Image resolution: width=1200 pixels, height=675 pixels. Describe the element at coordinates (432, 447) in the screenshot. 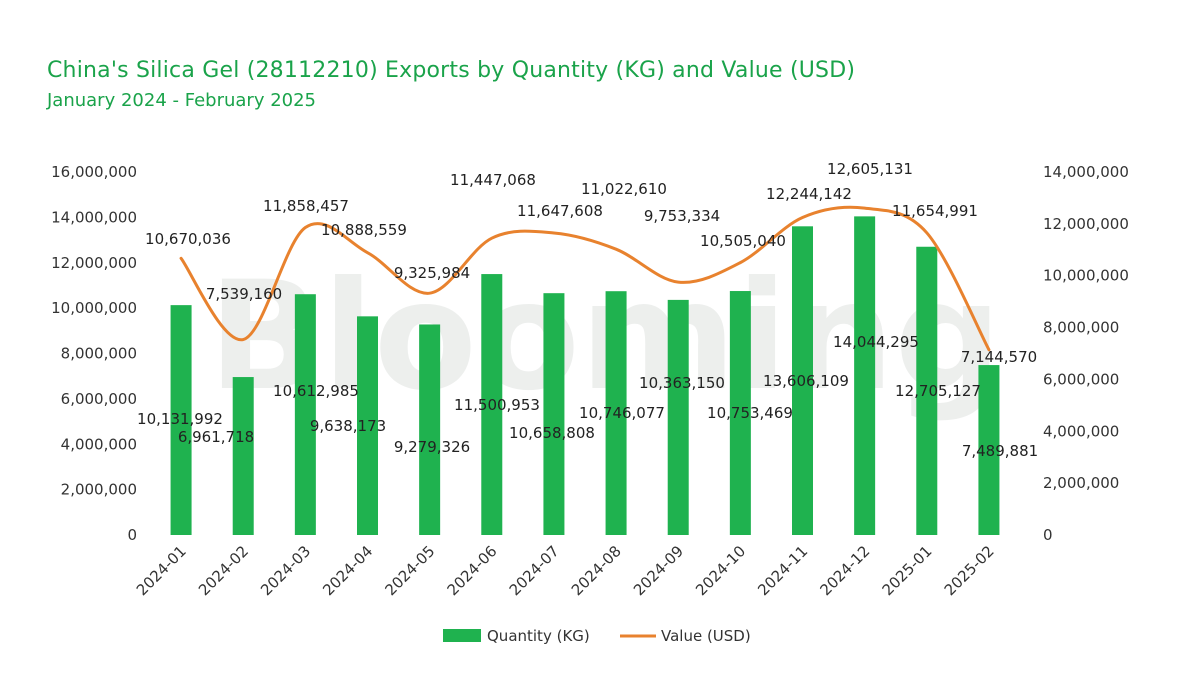

I see `quantity-label-2024-05: 9,279,326` at that location.